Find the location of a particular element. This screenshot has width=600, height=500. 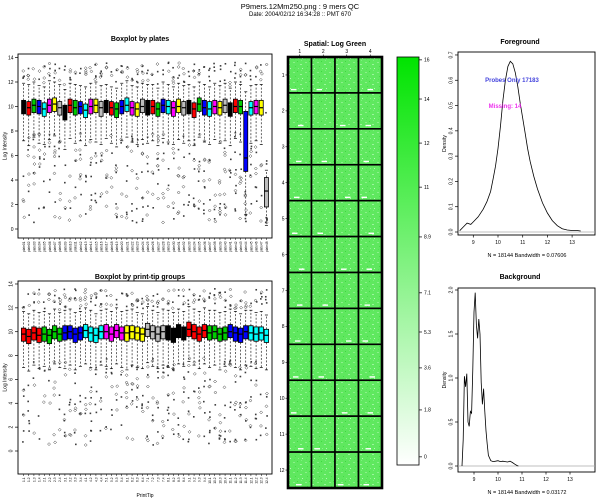

background-density-canvas: 0.0 0.5 1.0 1.5 2.0 9 10 11 12 13 Density is located at coordinates (519, 384).